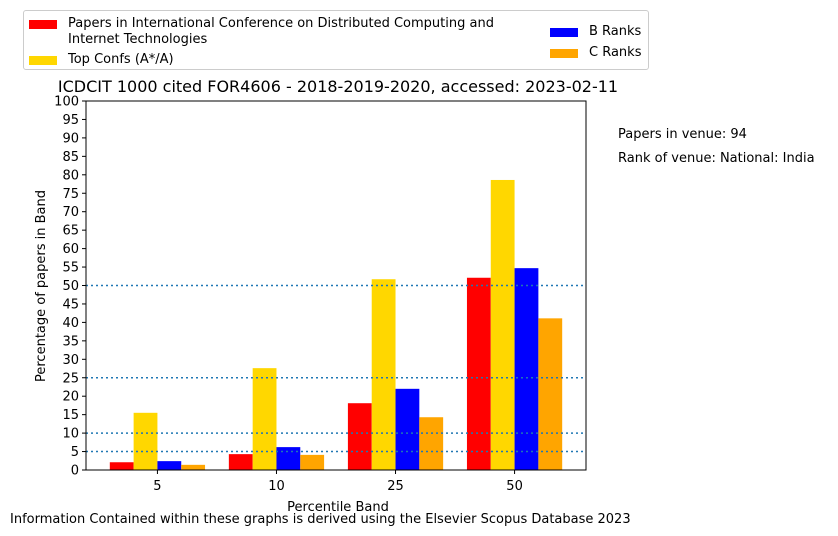 Image resolution: width=838 pixels, height=536 pixels. What do you see at coordinates (70, 341) in the screenshot?
I see `y-tick-label-7: 35` at bounding box center [70, 341].